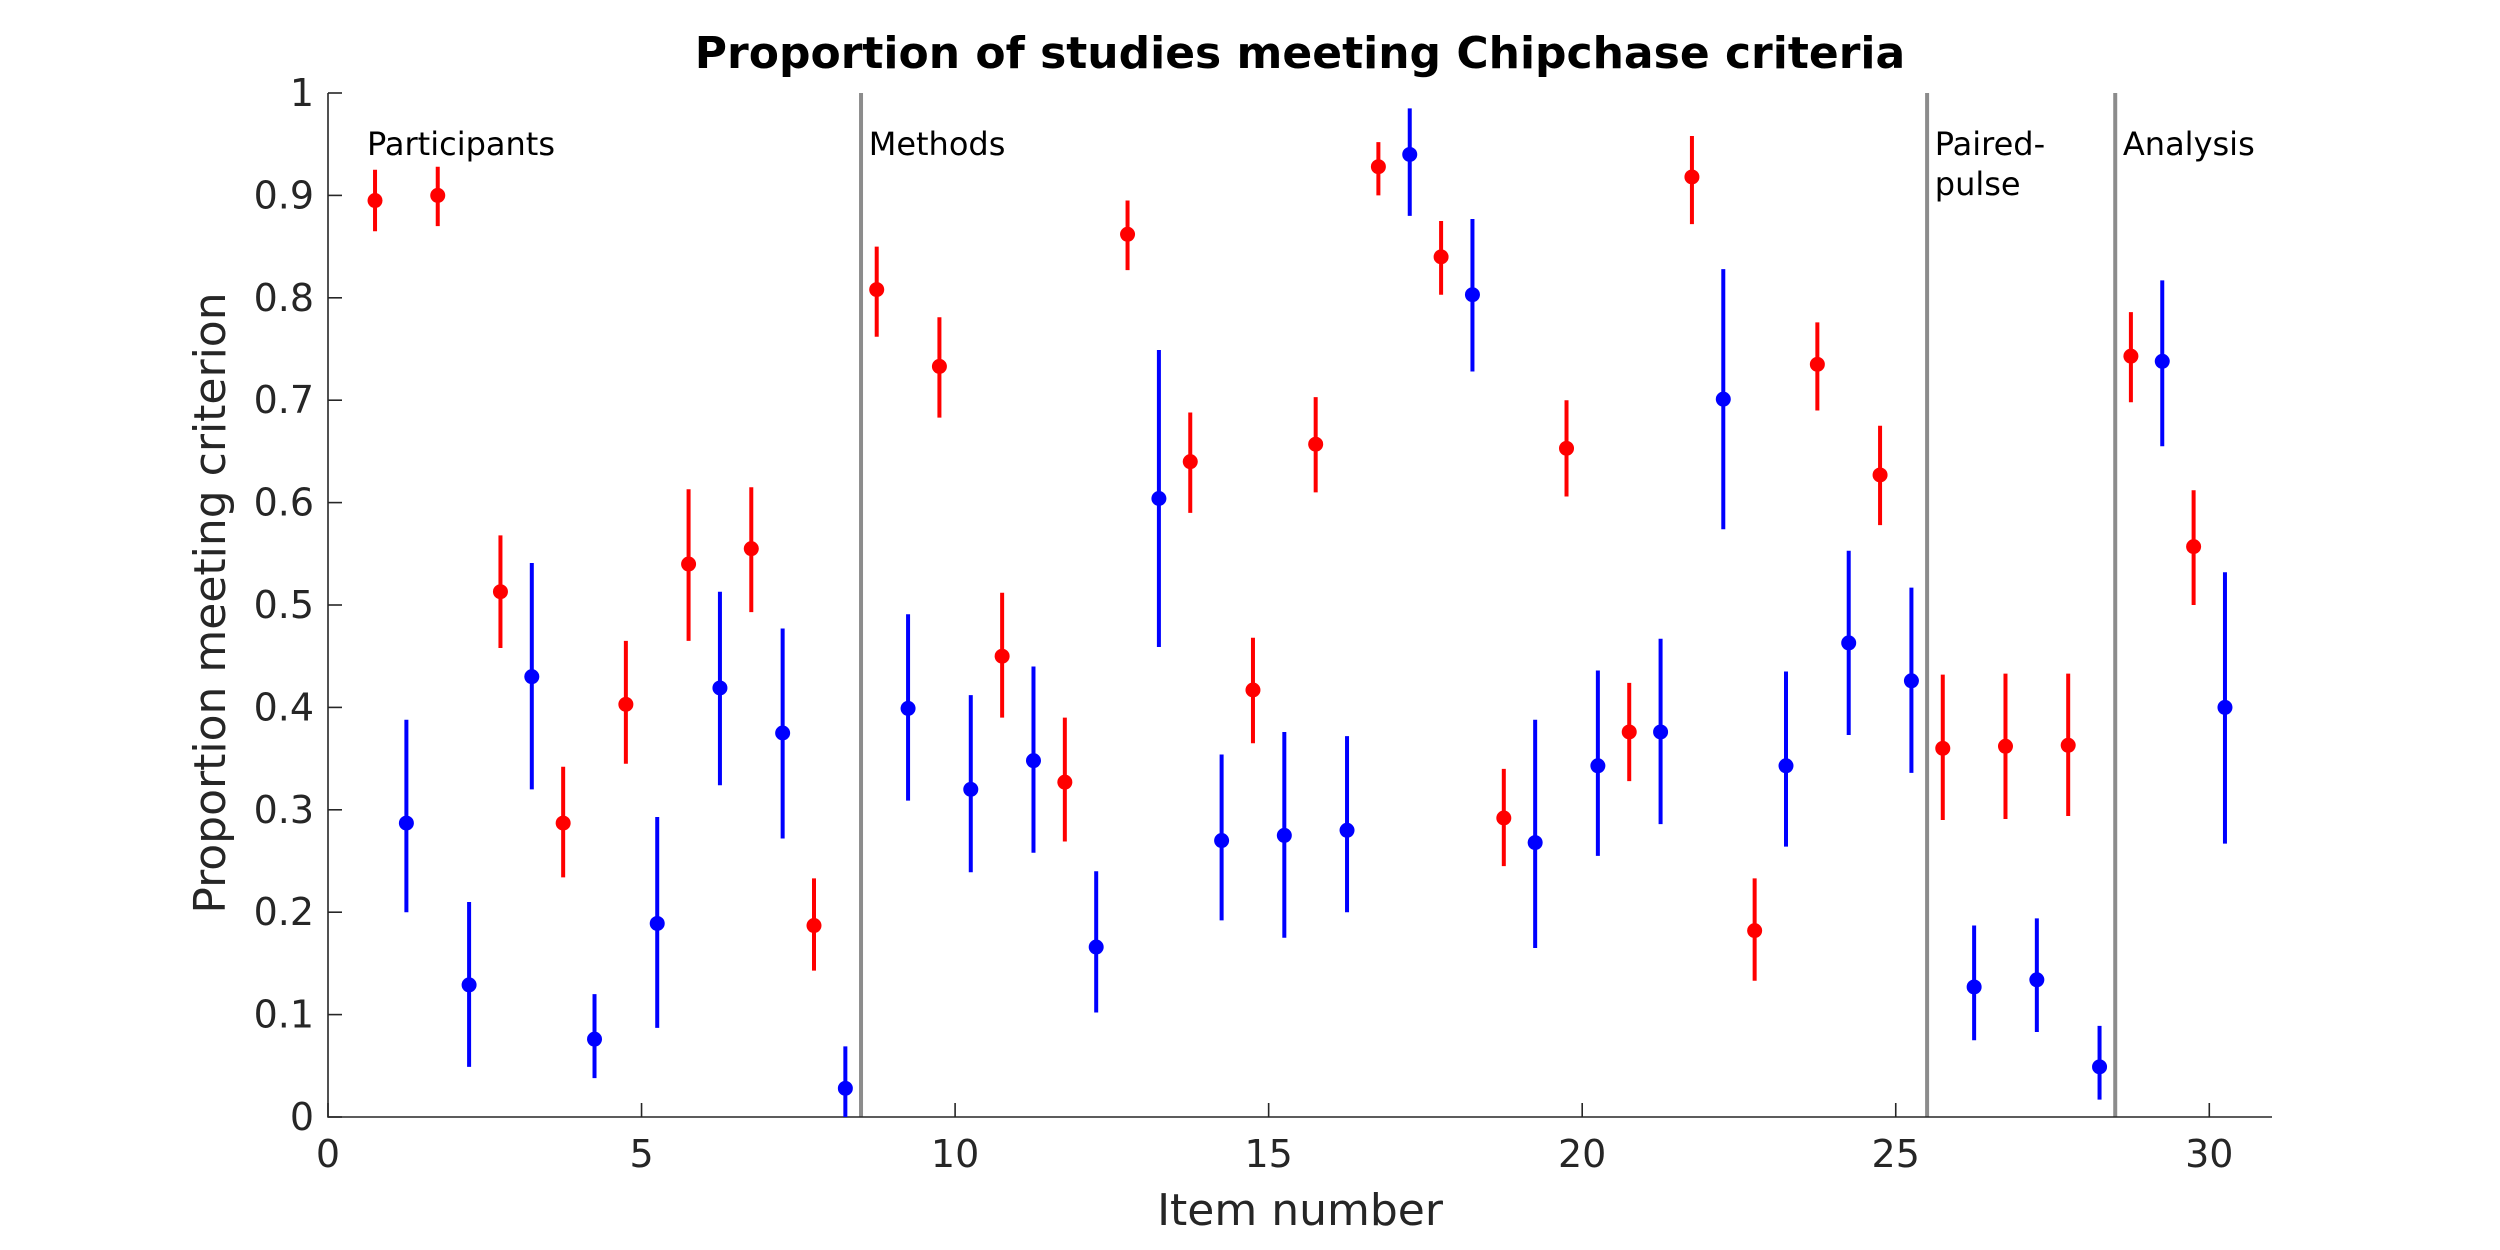 The height and width of the screenshot is (1250, 2500). What do you see at coordinates (1978, 184) in the screenshot?
I see `section-label: pulse` at bounding box center [1978, 184].